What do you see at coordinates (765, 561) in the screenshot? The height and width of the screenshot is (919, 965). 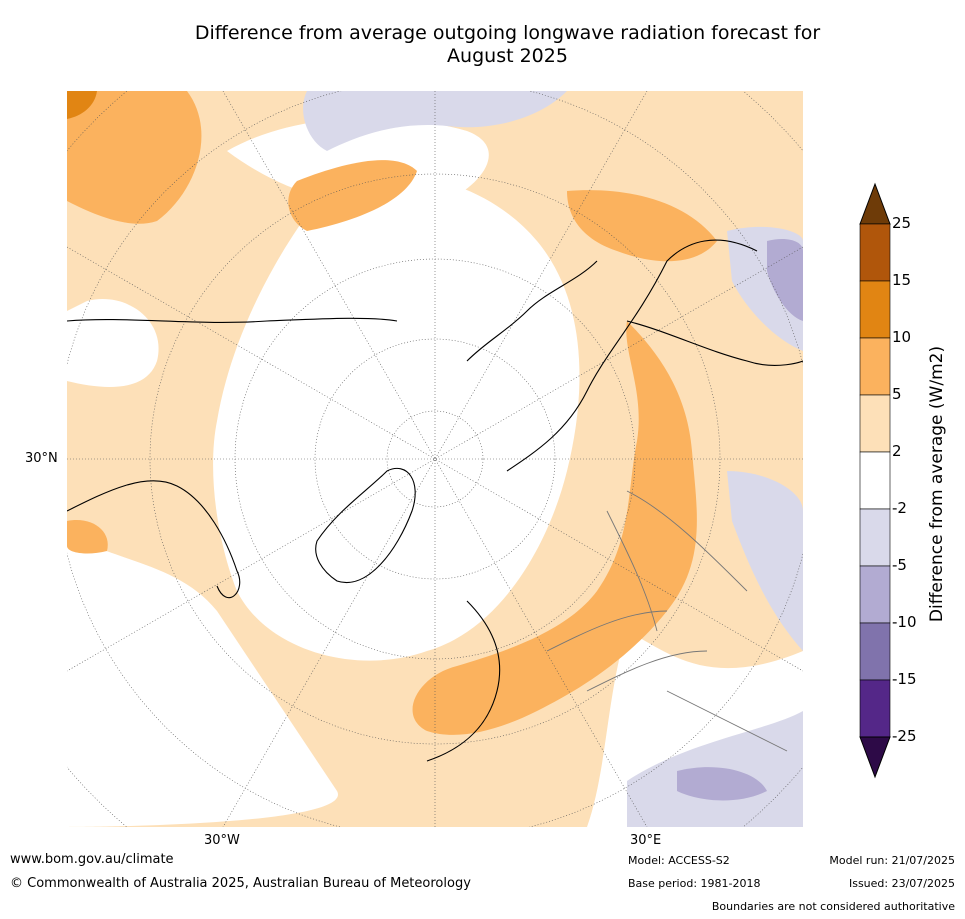 I see `anomaly-negative-asia` at bounding box center [765, 561].